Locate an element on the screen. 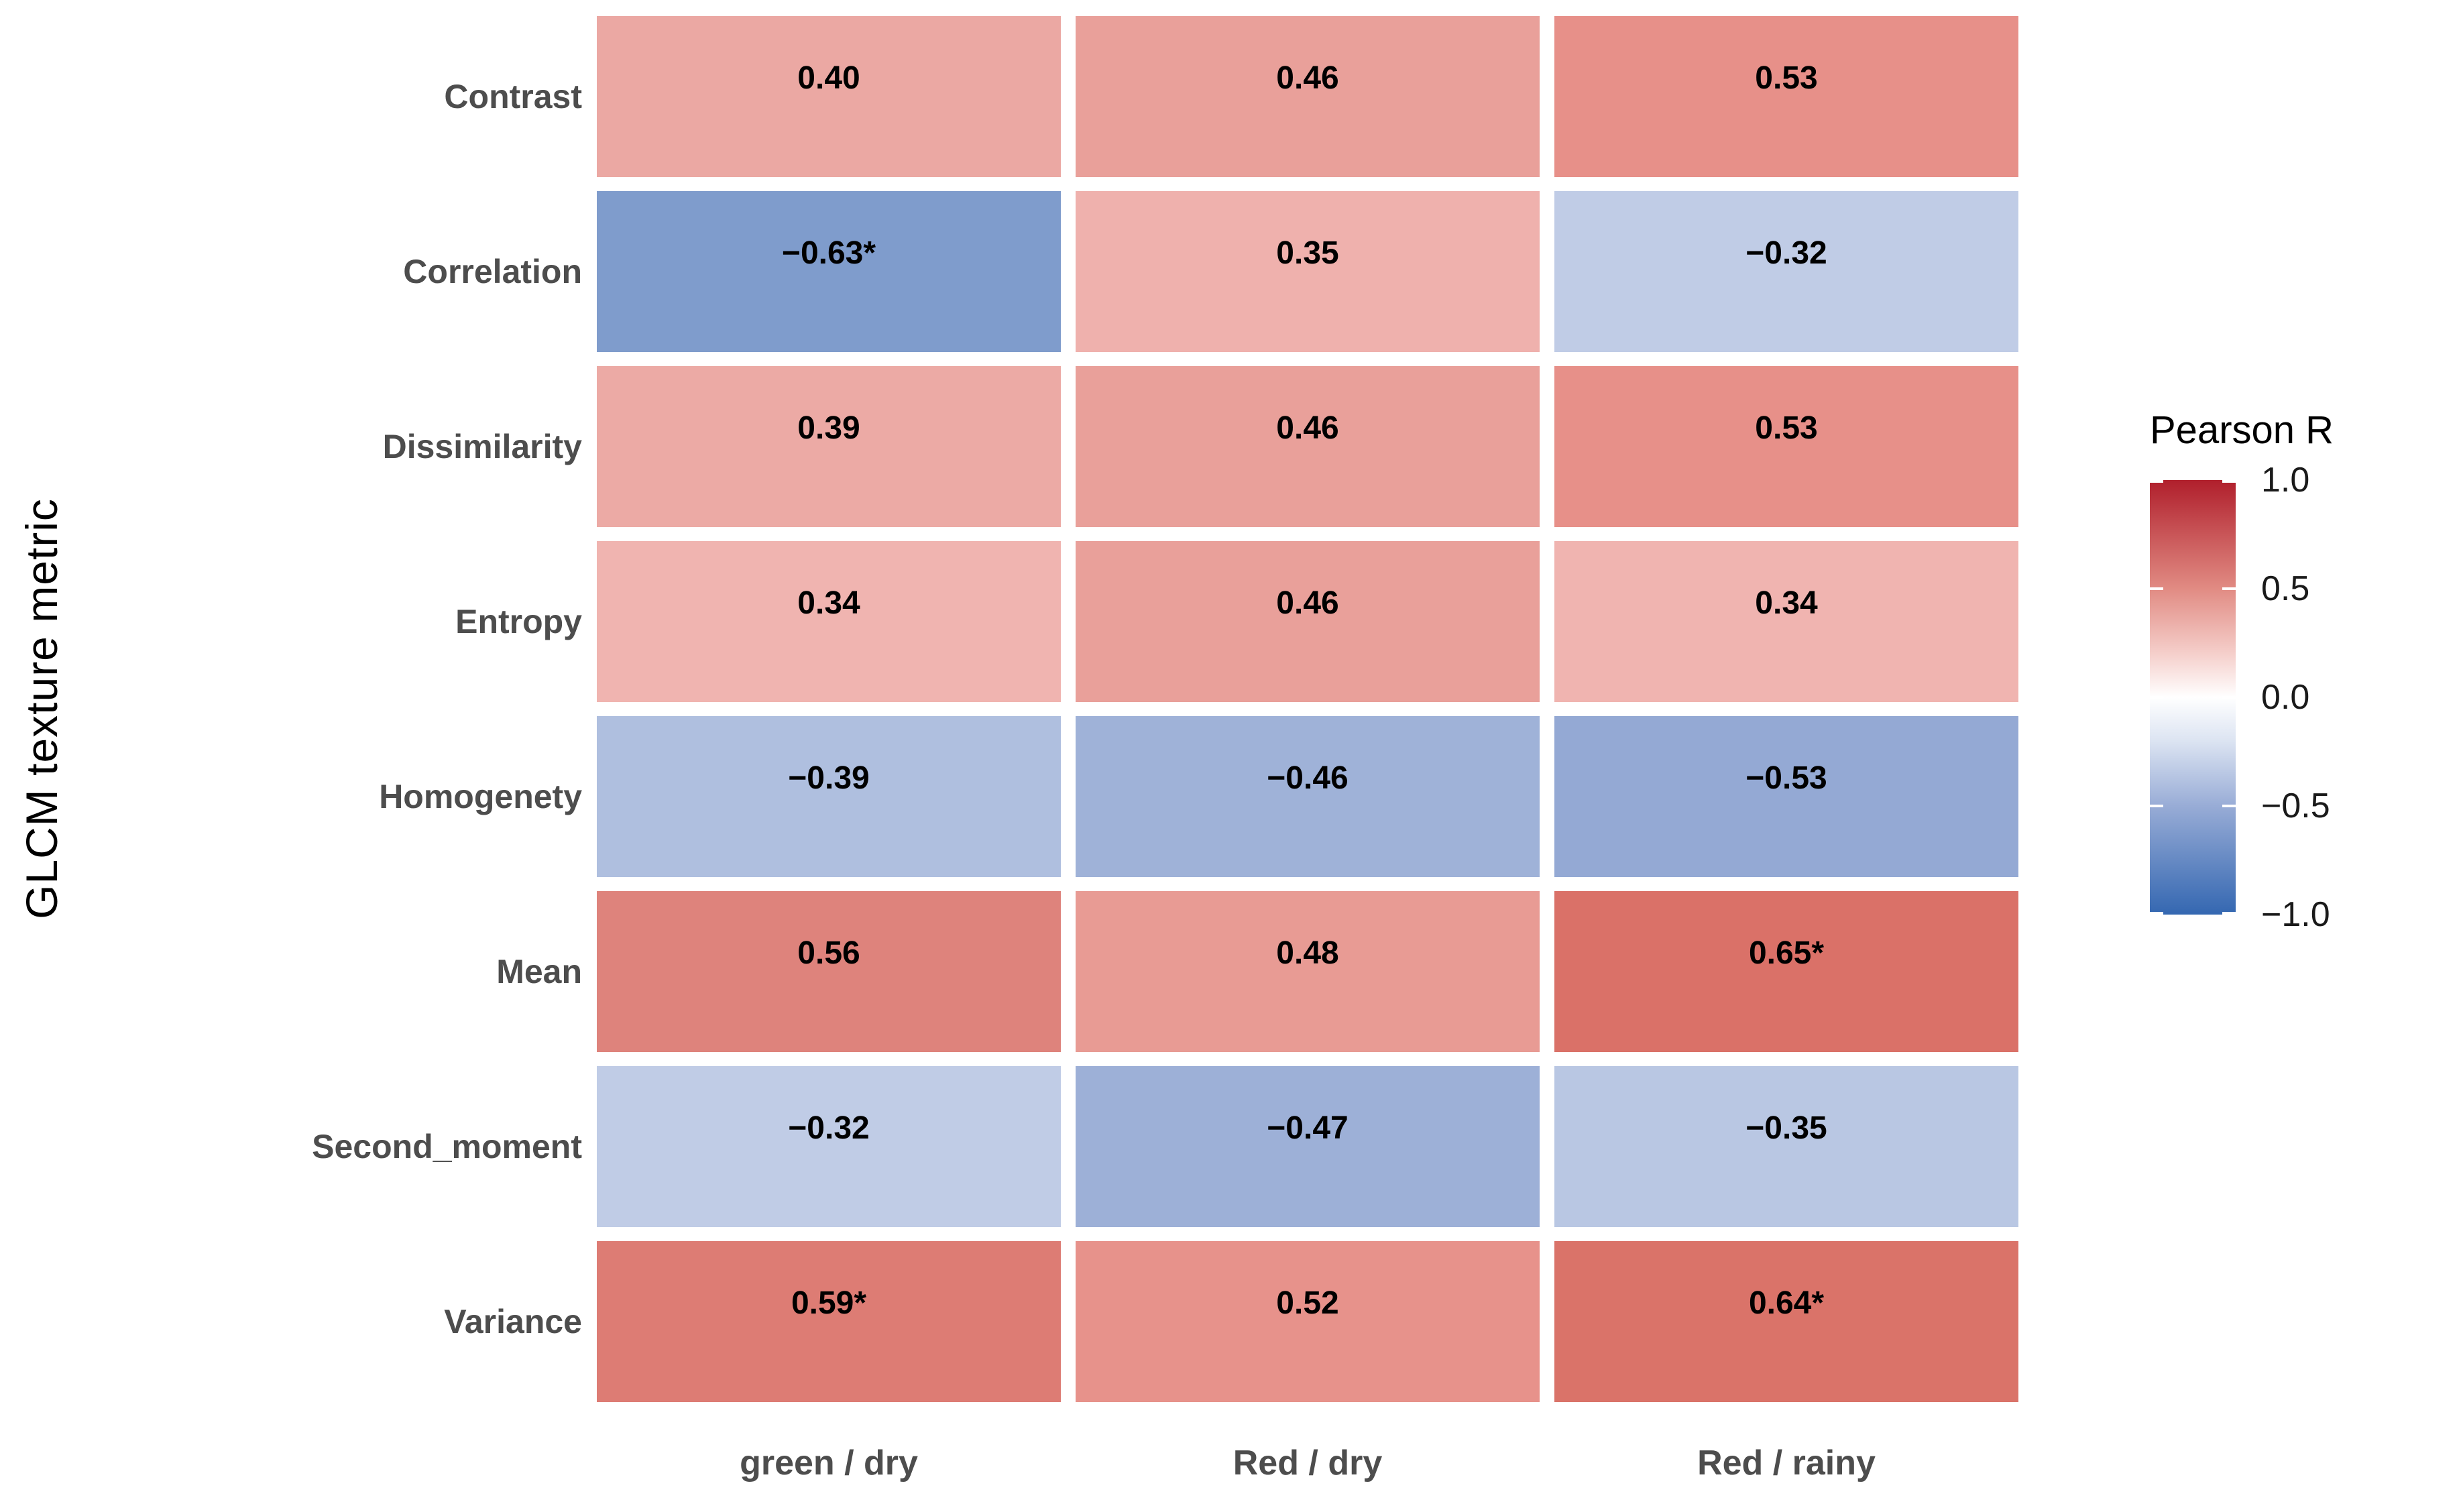 The width and height of the screenshot is (2463, 1512). cell-value: −0.63* is located at coordinates (828, 253).